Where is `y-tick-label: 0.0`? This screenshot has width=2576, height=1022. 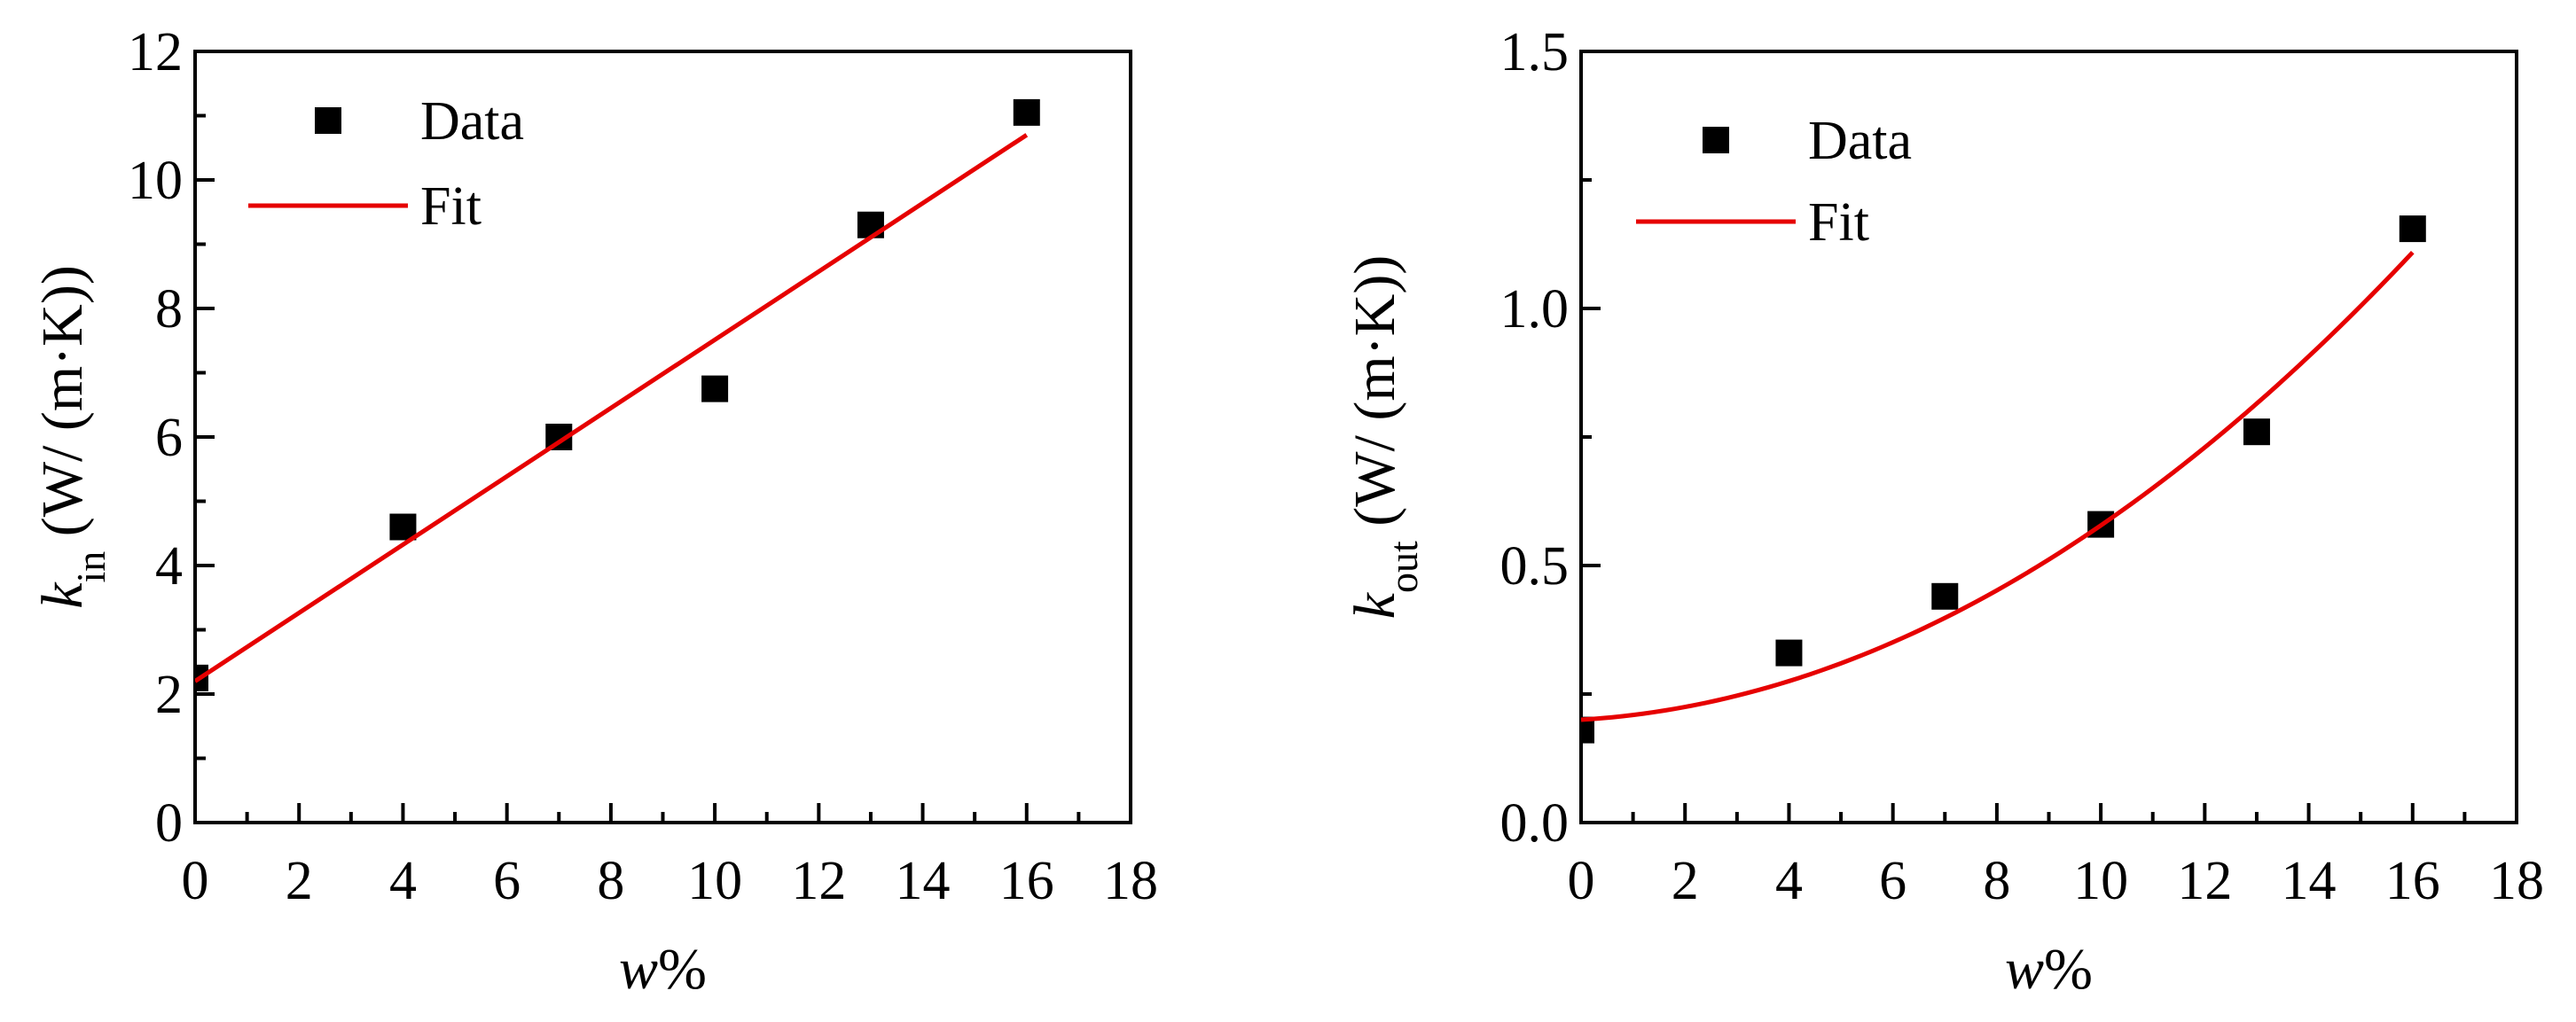 y-tick-label: 0.0 is located at coordinates (1535, 823).